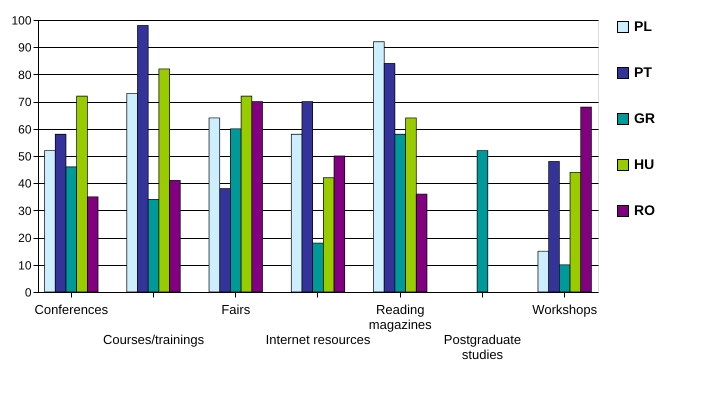 The width and height of the screenshot is (721, 412). What do you see at coordinates (645, 210) in the screenshot?
I see `legend-label: RO` at bounding box center [645, 210].